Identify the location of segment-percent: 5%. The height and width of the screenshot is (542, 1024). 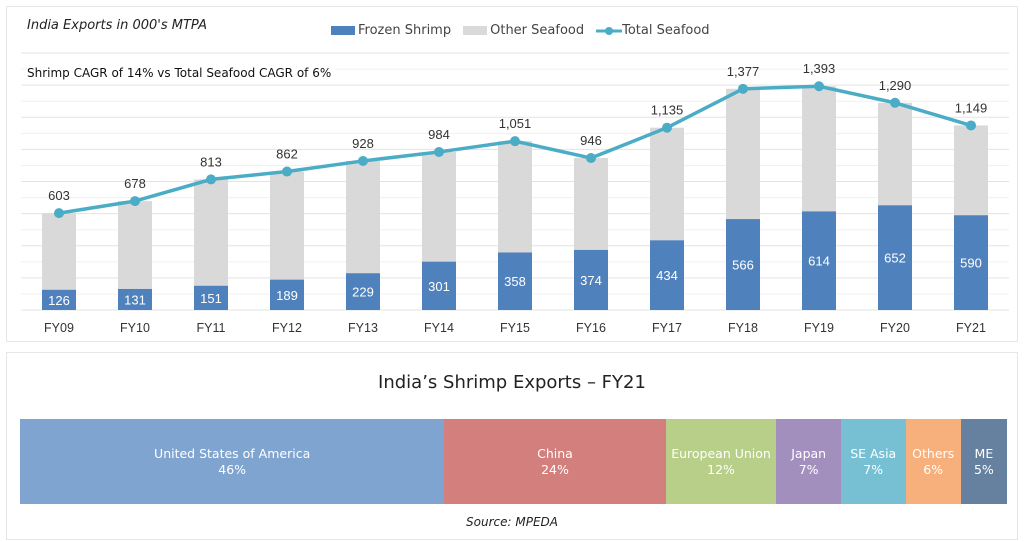
(983, 469).